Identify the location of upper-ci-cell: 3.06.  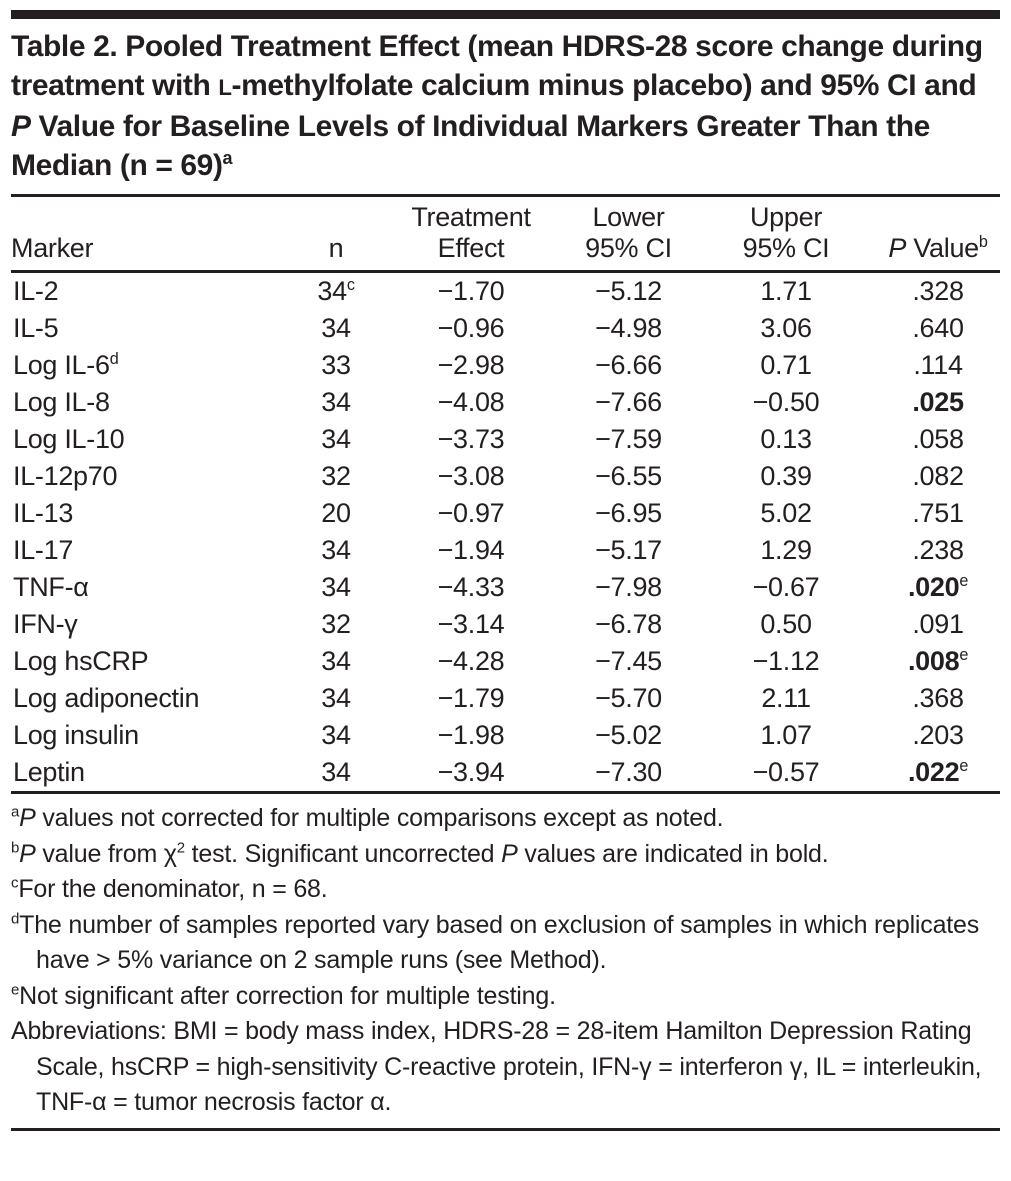
(786, 328).